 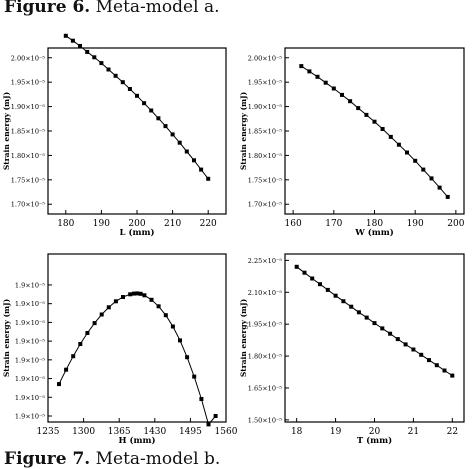 What do you see at coordinates (28, 205) in the screenshot?
I see `y-tick-label-L: 1.70×10⁻⁵` at bounding box center [28, 205].